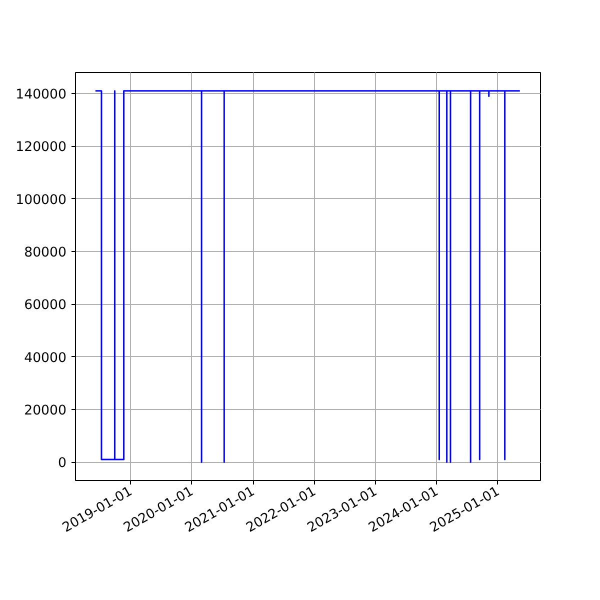 The width and height of the screenshot is (600, 600). What do you see at coordinates (45, 358) in the screenshot?
I see `y-tick-label: 40000` at bounding box center [45, 358].